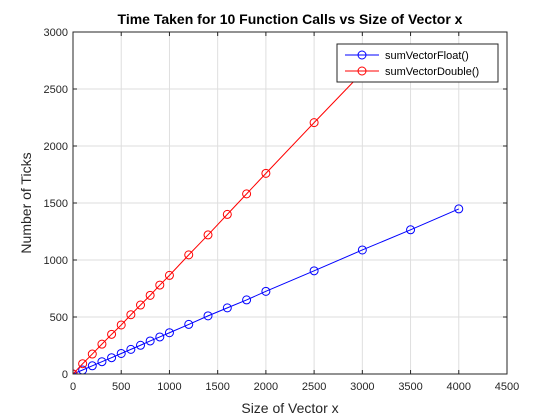 The image size is (560, 420). What do you see at coordinates (59, 318) in the screenshot?
I see `y-tick-label: 500` at bounding box center [59, 318].